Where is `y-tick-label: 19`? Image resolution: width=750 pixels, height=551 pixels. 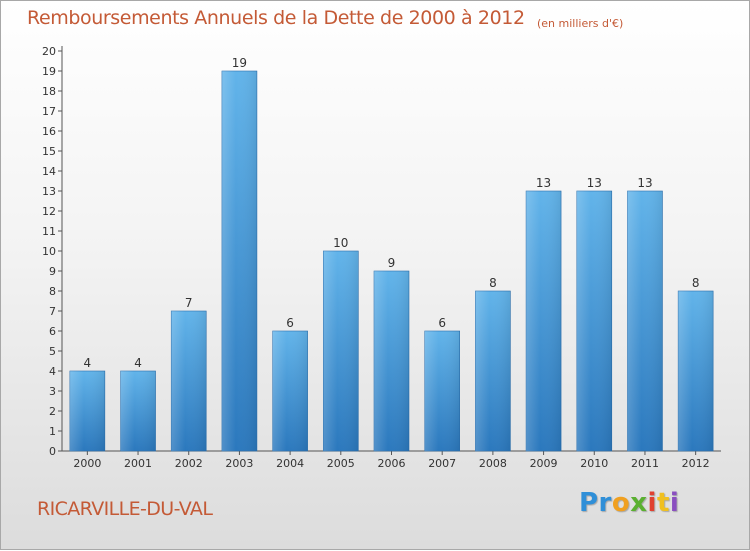
y-tick-label: 19 is located at coordinates (49, 71).